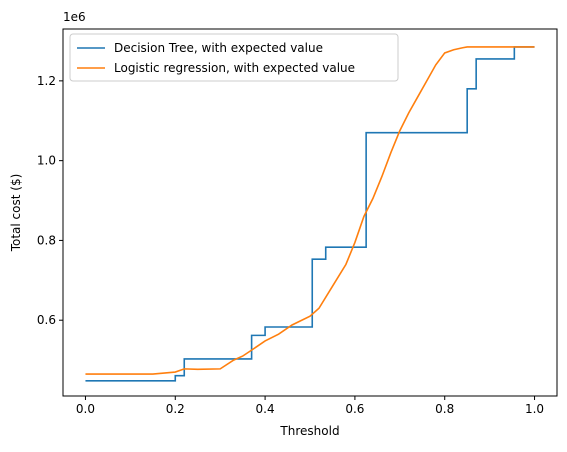  Describe the element at coordinates (50, 200) in the screenshot. I see `y-axis: 0.6 0.8 1.0 1.2` at that location.